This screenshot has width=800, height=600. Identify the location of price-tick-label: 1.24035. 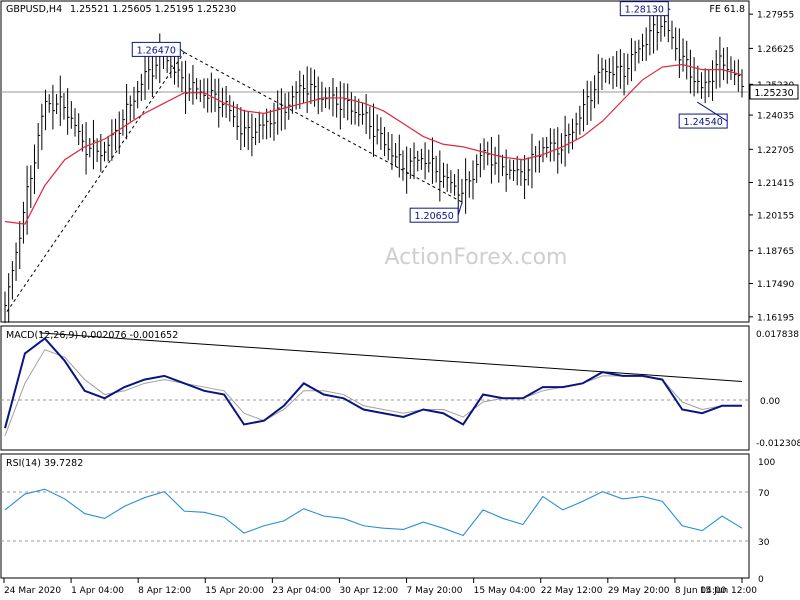
(775, 117).